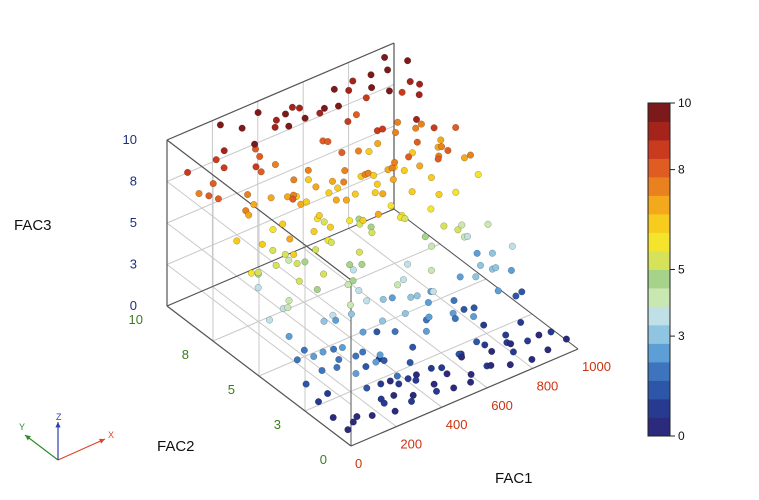 This screenshot has height=500, width=759. Describe the element at coordinates (111, 435) in the screenshot. I see `triad-x-label: X` at that location.